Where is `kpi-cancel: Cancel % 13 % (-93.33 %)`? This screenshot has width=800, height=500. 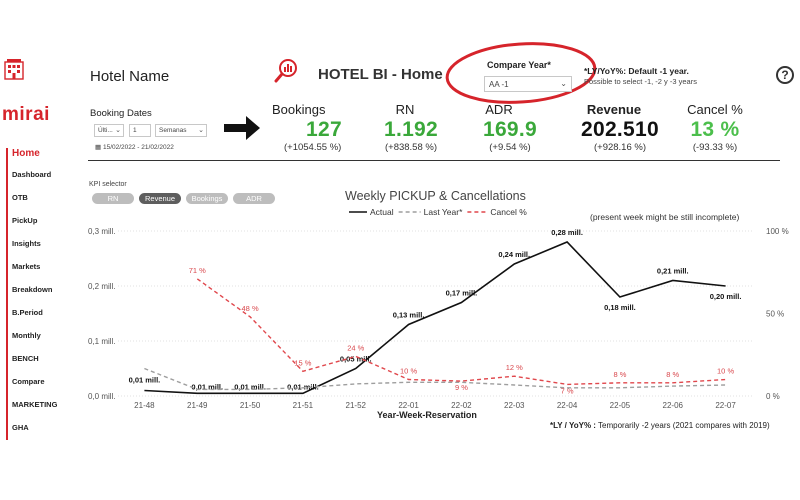 kpi-cancel: Cancel % 13 % (-93.33 %) is located at coordinates (715, 127).